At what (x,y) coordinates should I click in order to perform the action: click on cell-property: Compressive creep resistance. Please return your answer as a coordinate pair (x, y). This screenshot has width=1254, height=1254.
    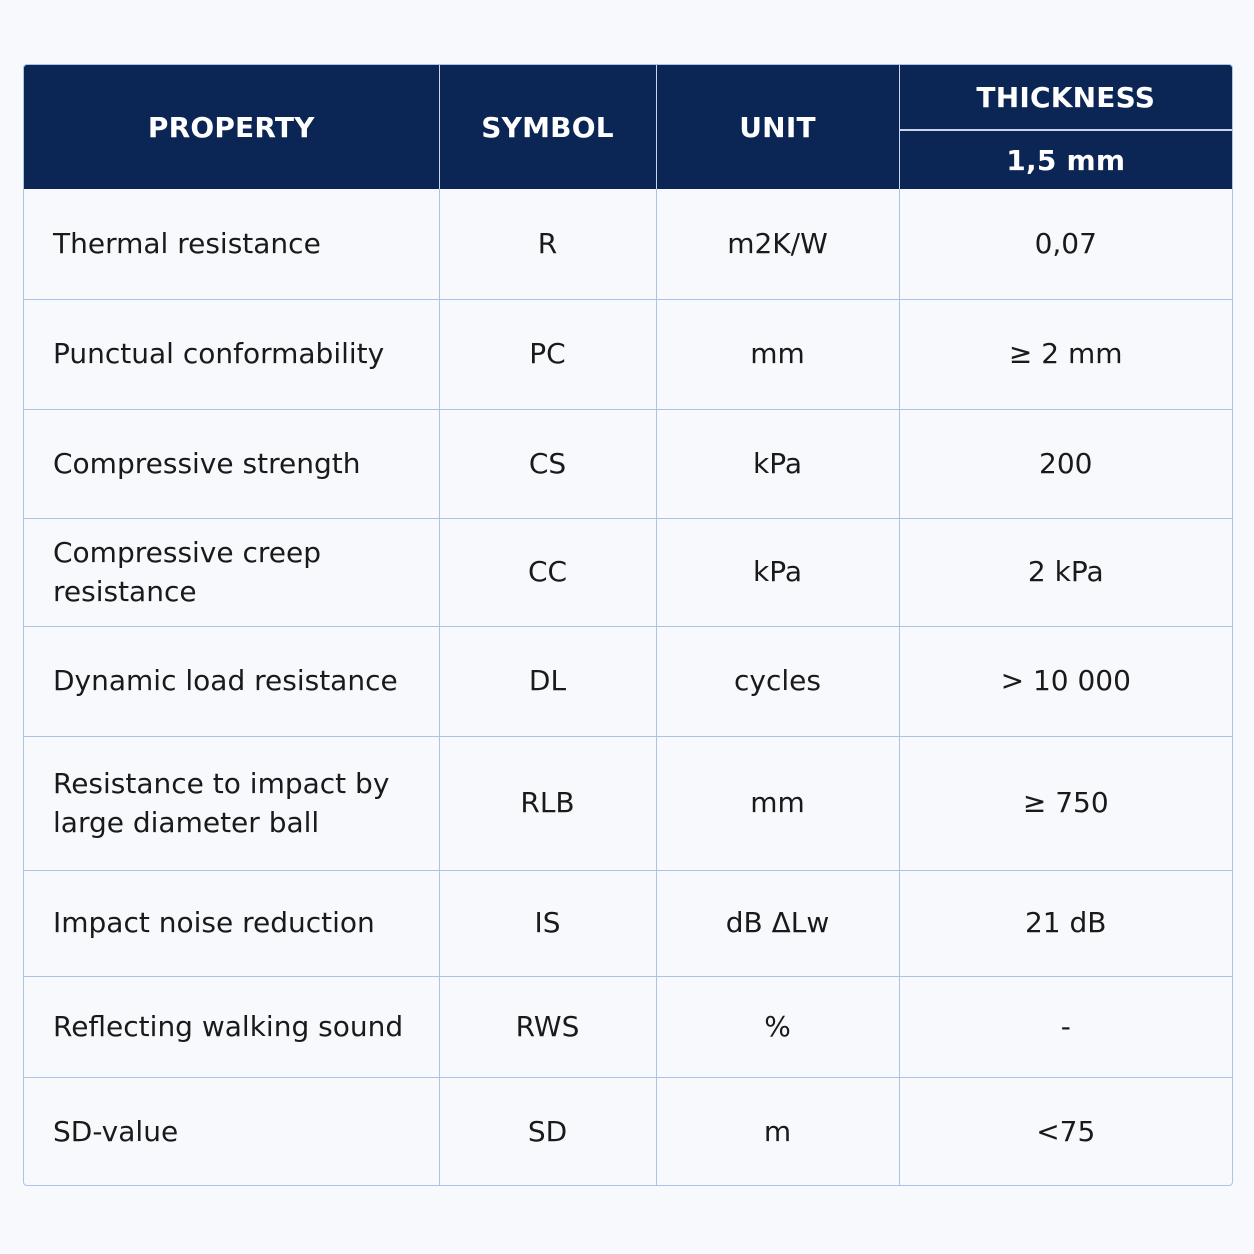
    Looking at the image, I should click on (232, 571).